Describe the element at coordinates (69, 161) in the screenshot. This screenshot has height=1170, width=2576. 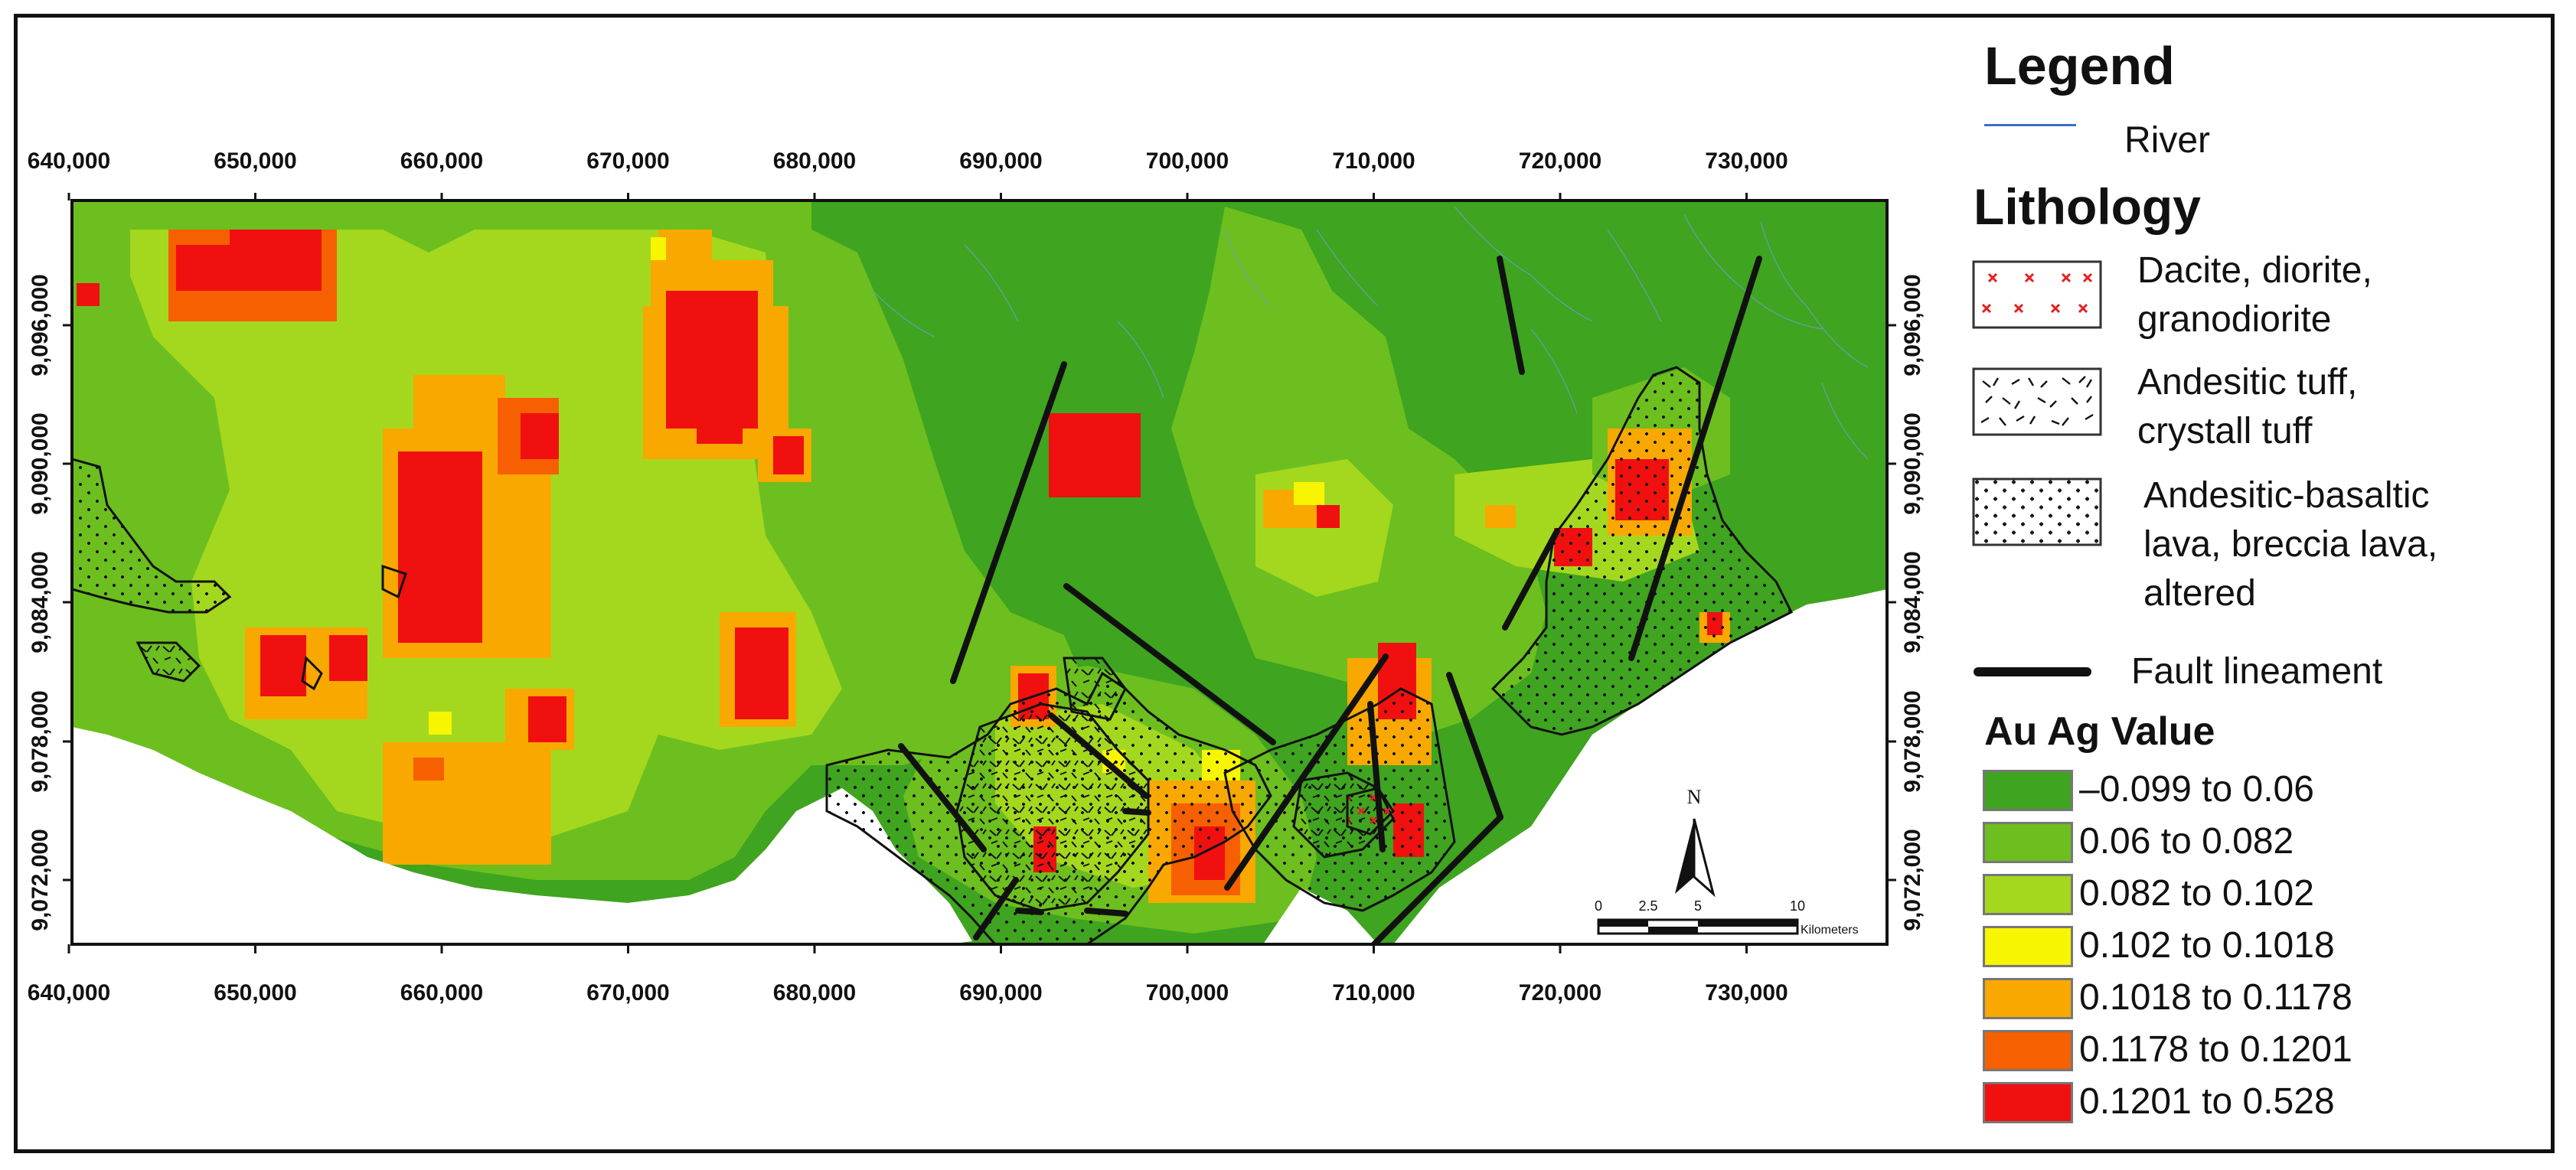
I see `x-tick-label-top: 640,000` at that location.